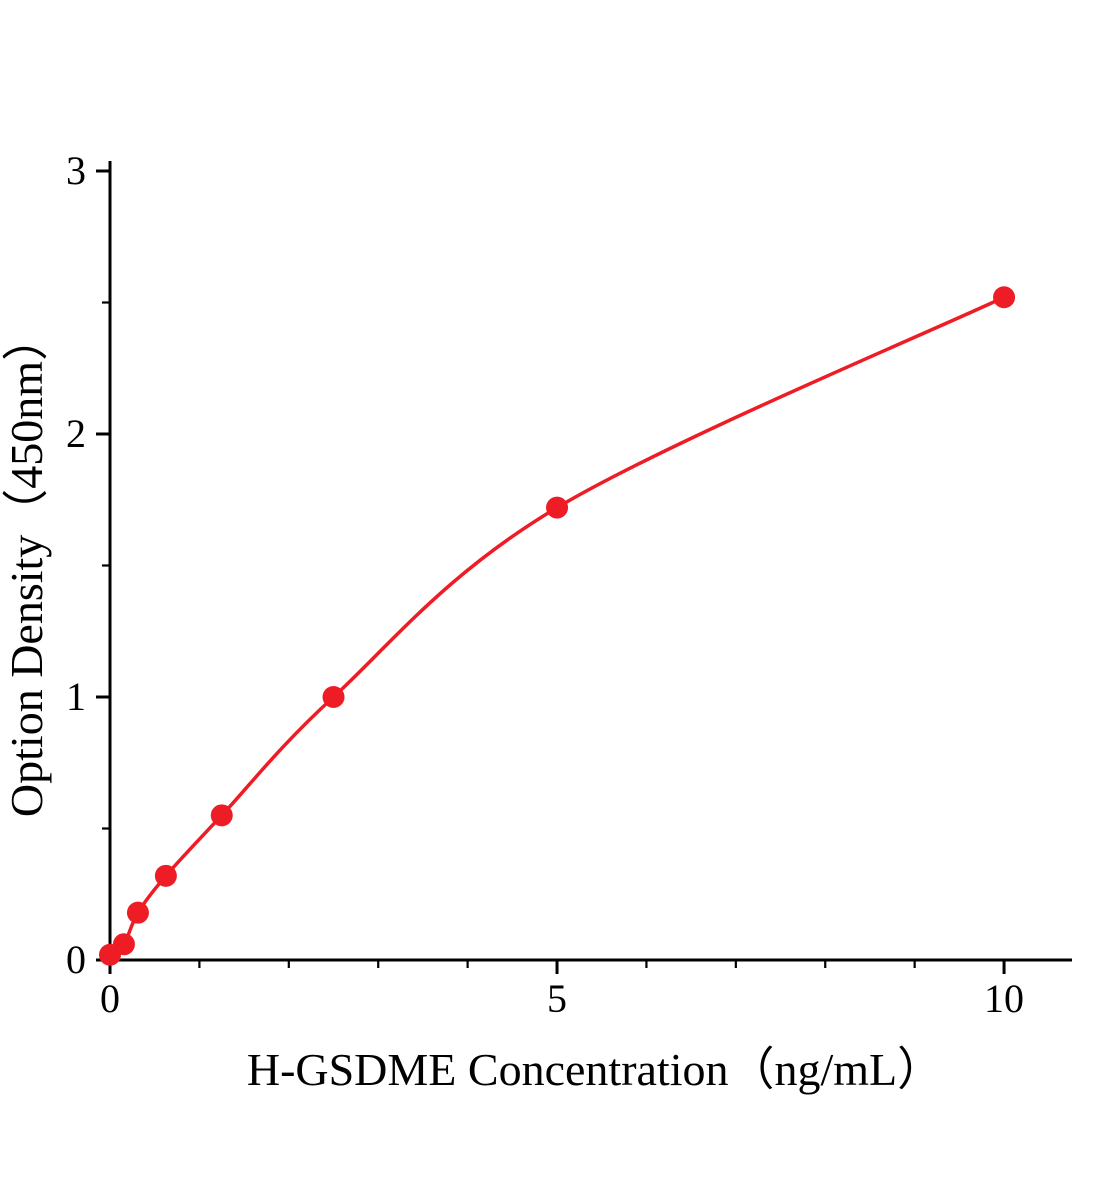 This screenshot has height=1200, width=1104. Describe the element at coordinates (26, 566) in the screenshot. I see `y-axis-title: Option Density（450nm）` at that location.